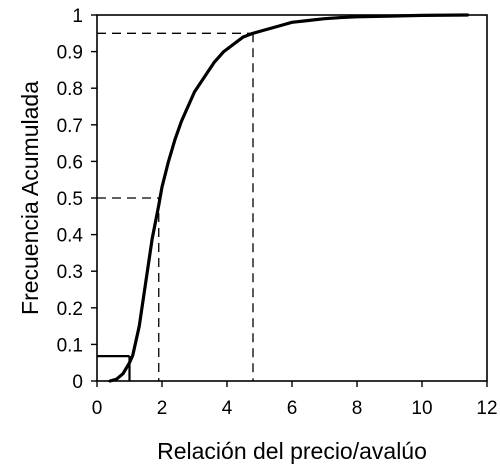 This screenshot has height=467, width=500. Describe the element at coordinates (77, 382) in the screenshot. I see `y-tick-label: 0` at that location.